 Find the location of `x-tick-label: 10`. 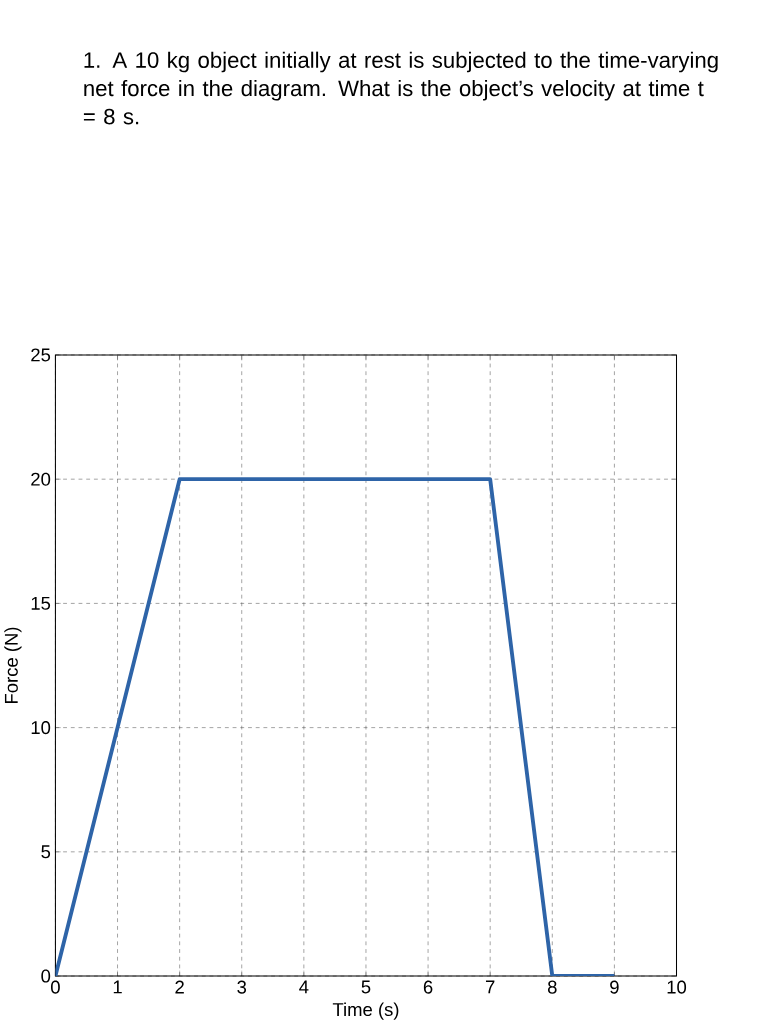

x-tick-label: 10 is located at coordinates (676, 987).